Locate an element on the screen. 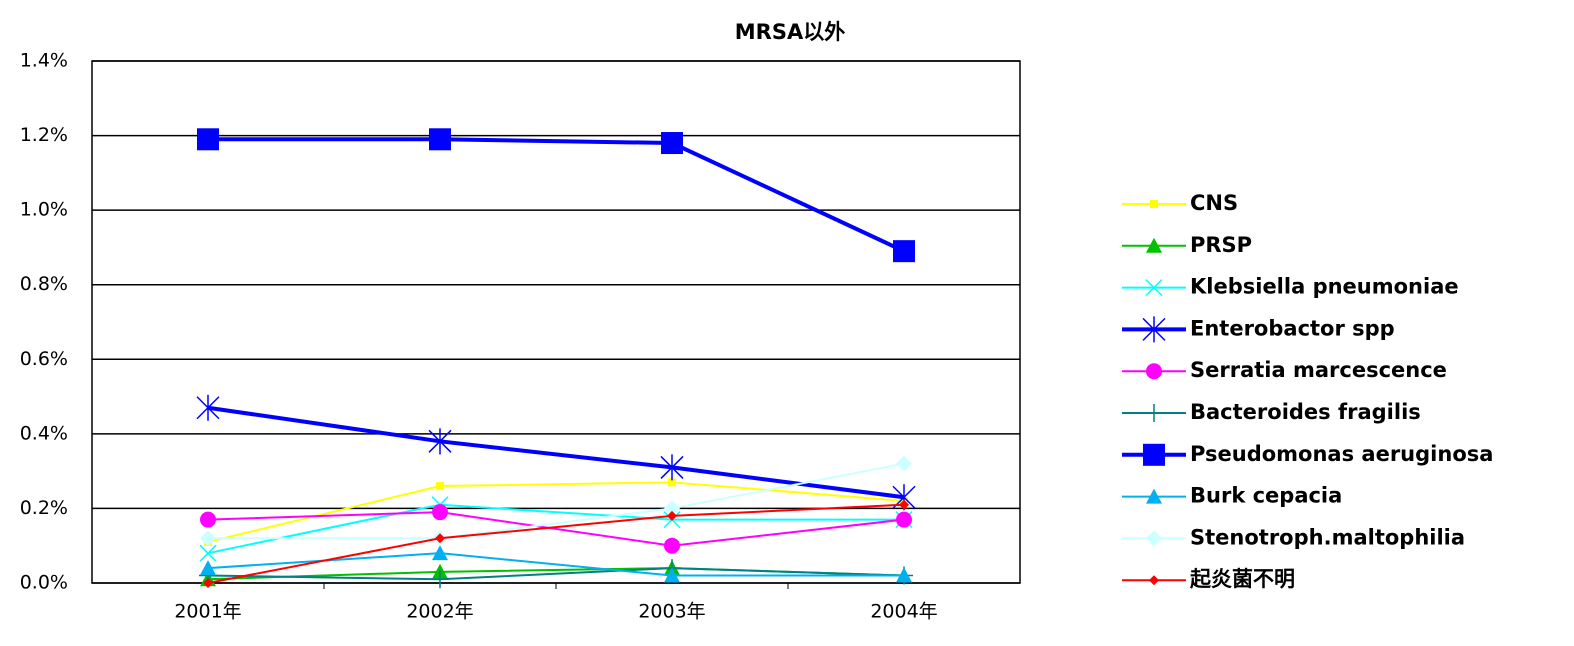 Image resolution: width=1574 pixels, height=646 pixels. y-tick-label: 0.2% is located at coordinates (44, 508).